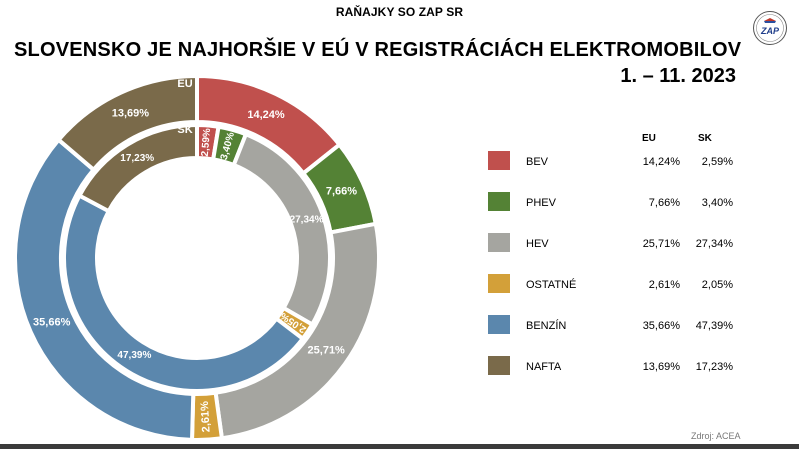 The width and height of the screenshot is (799, 449). What do you see at coordinates (618, 249) in the screenshot?
I see `legend-row-hev: HEV 25,71% 27,34%` at bounding box center [618, 249].